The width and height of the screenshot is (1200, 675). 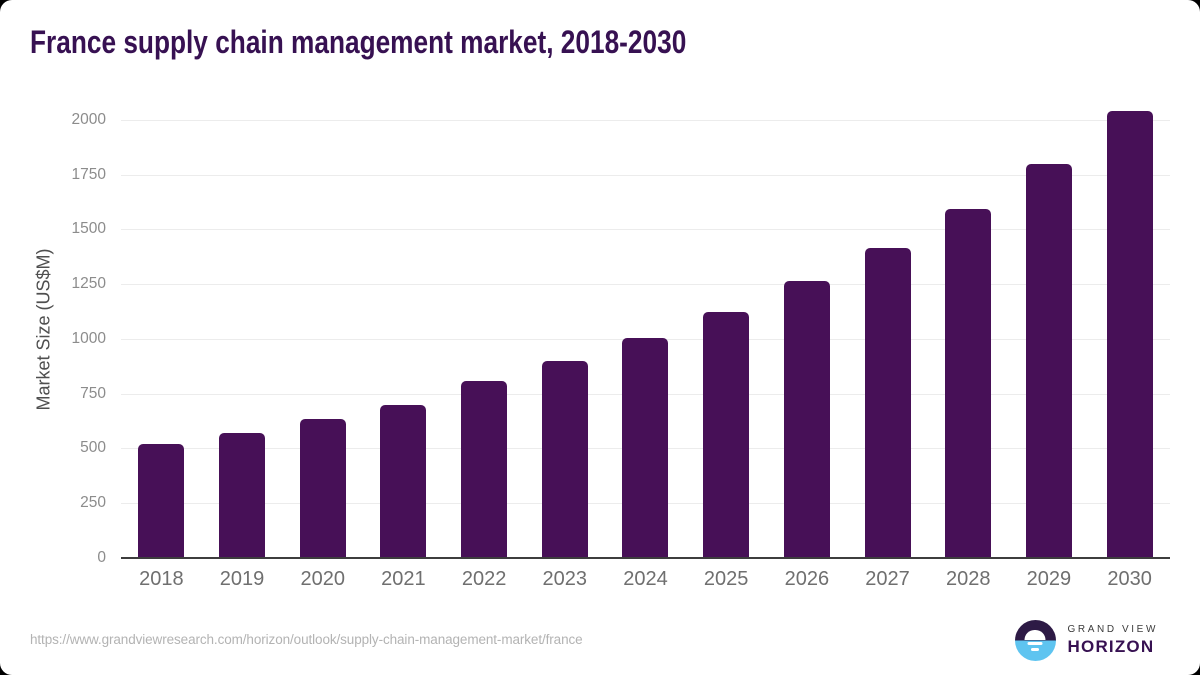 What do you see at coordinates (1111, 646) in the screenshot?
I see `logo-brand-bottom: HORIZON` at bounding box center [1111, 646].